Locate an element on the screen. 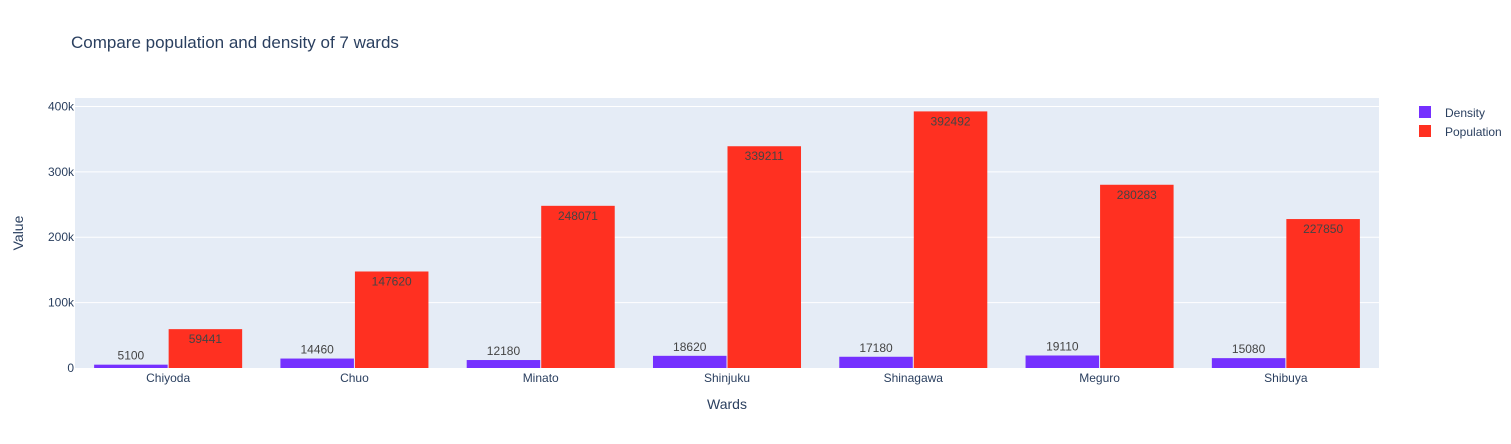 This screenshot has width=1511, height=444. y-axis-title: Value is located at coordinates (18, 232).